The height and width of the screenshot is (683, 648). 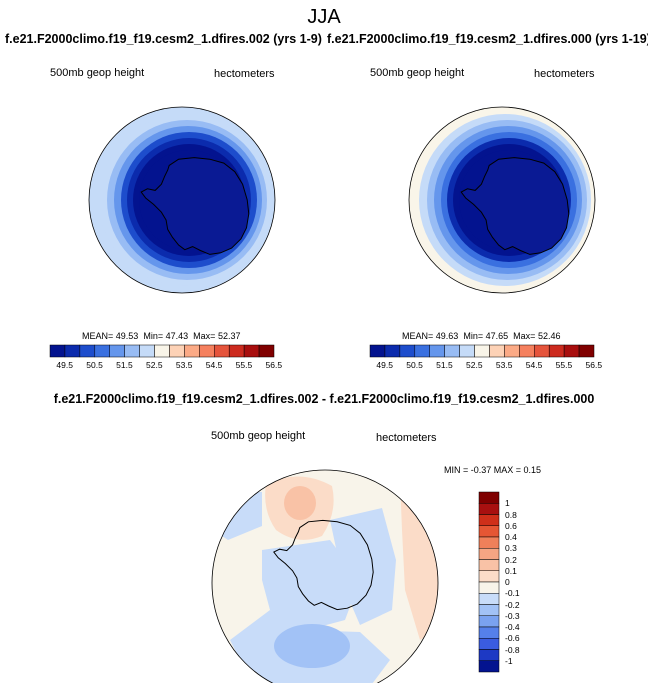 I want to click on panel-diff-antarctica-outline, so click(x=323, y=565).